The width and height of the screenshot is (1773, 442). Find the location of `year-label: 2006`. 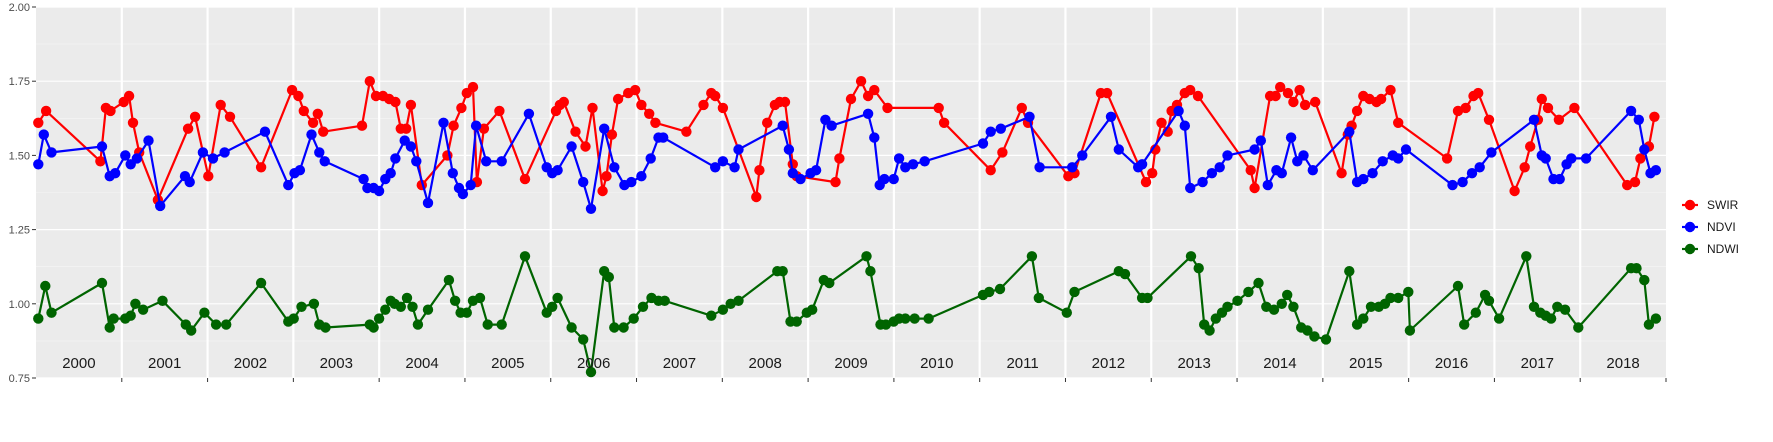

year-label: 2006 is located at coordinates (593, 363).